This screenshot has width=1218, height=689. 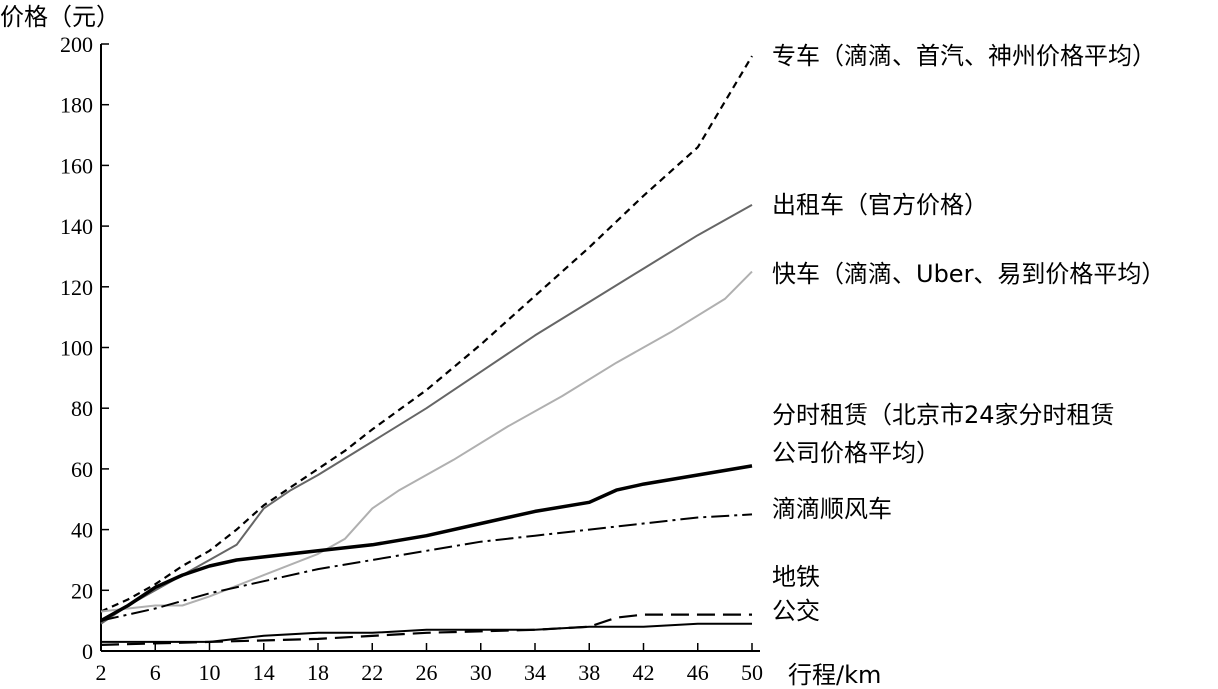 I want to click on y-axis-title: 价格（元）, so click(x=60, y=17).